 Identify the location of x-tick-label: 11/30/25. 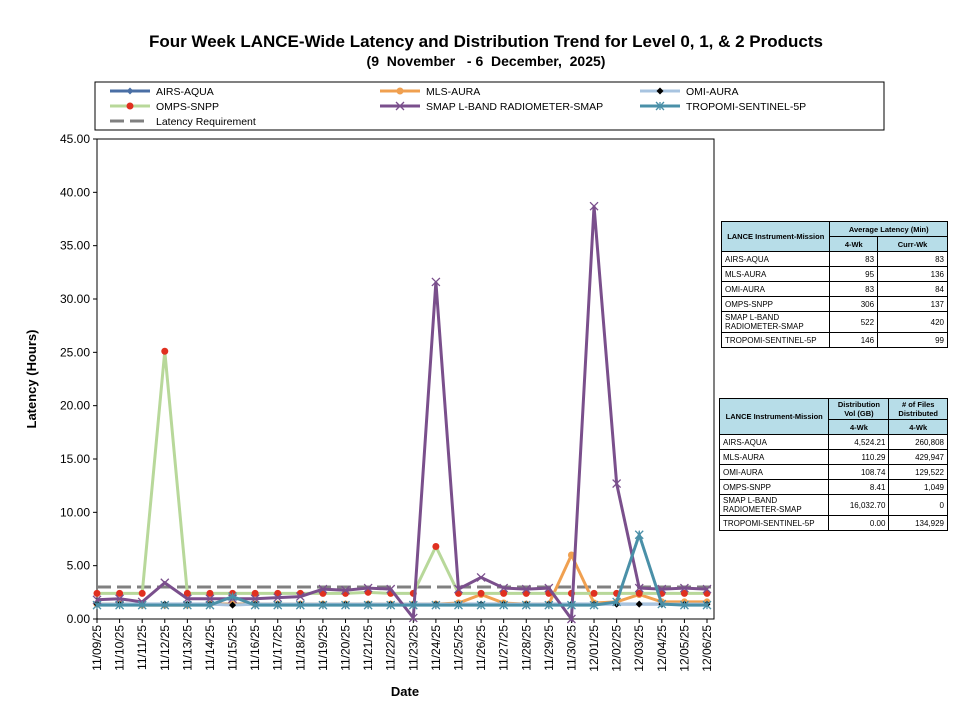
(571, 648).